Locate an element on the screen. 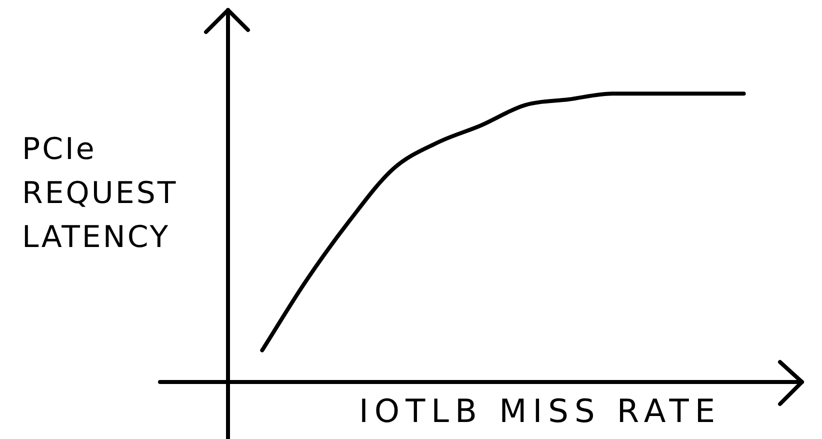 Image resolution: width=822 pixels, height=439 pixels. x-axis-title: IOTLB MISS RATE is located at coordinates (540, 411).